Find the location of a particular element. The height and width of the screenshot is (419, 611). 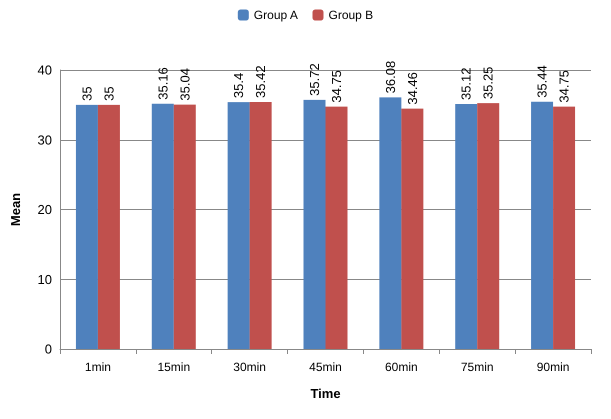

x-tick-label: 90min is located at coordinates (553, 367).